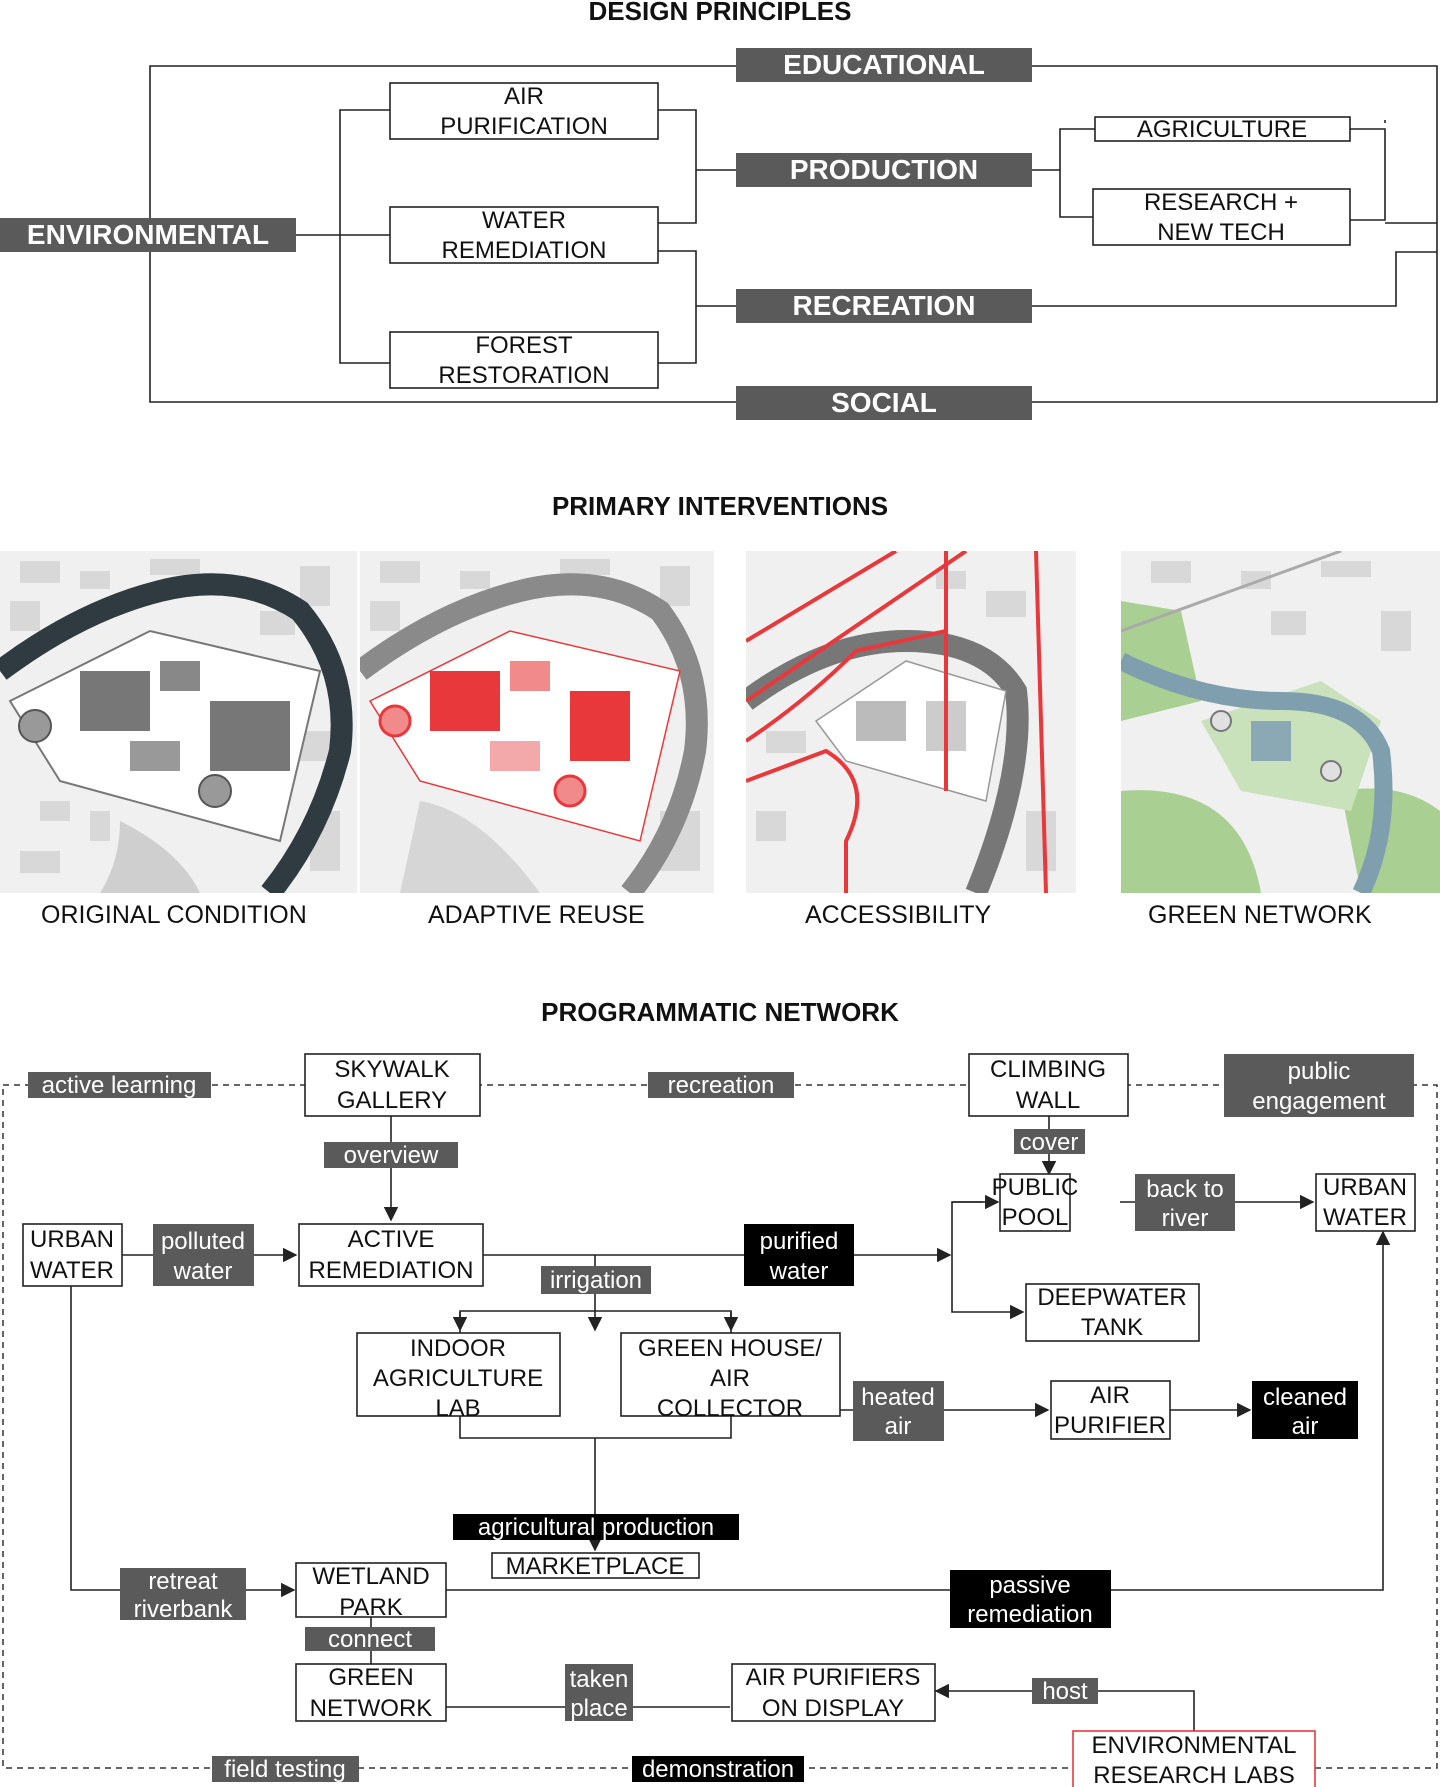  I want to click on recreation-label: recreation, so click(721, 1085).